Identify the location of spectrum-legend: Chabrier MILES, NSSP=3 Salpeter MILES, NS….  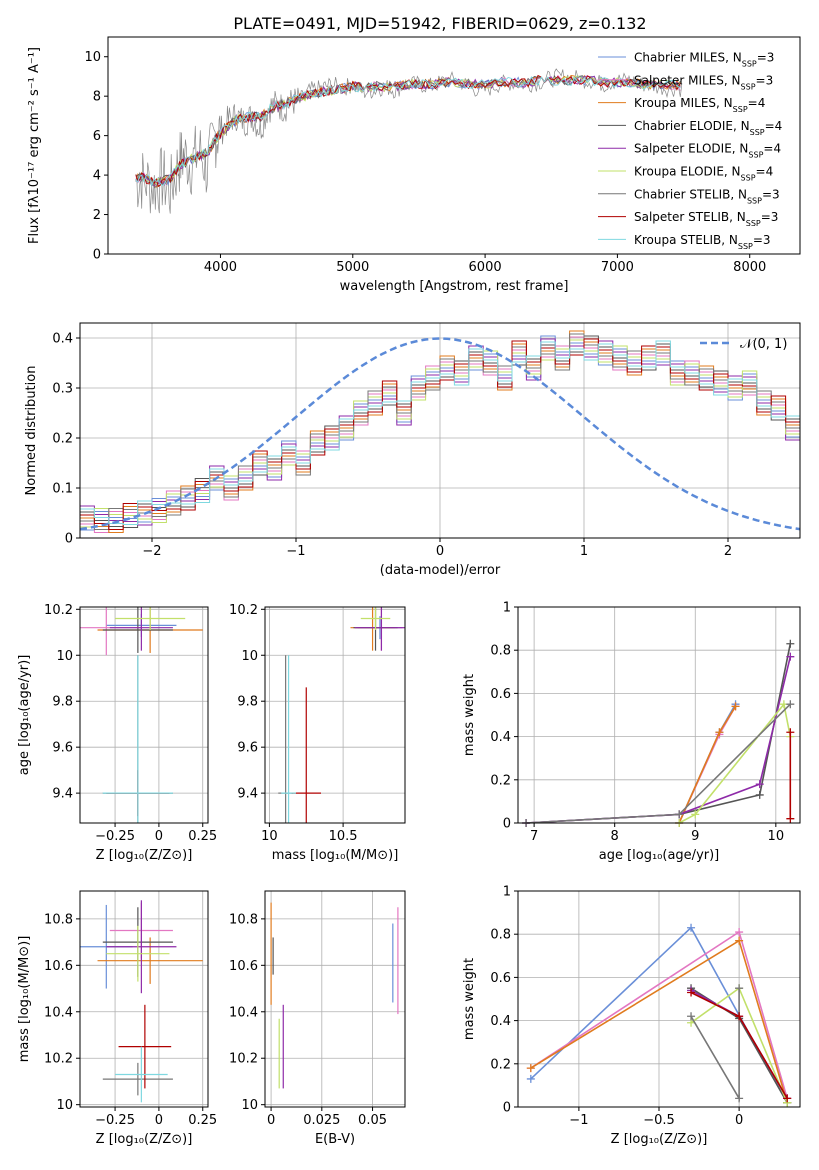
(690, 151).